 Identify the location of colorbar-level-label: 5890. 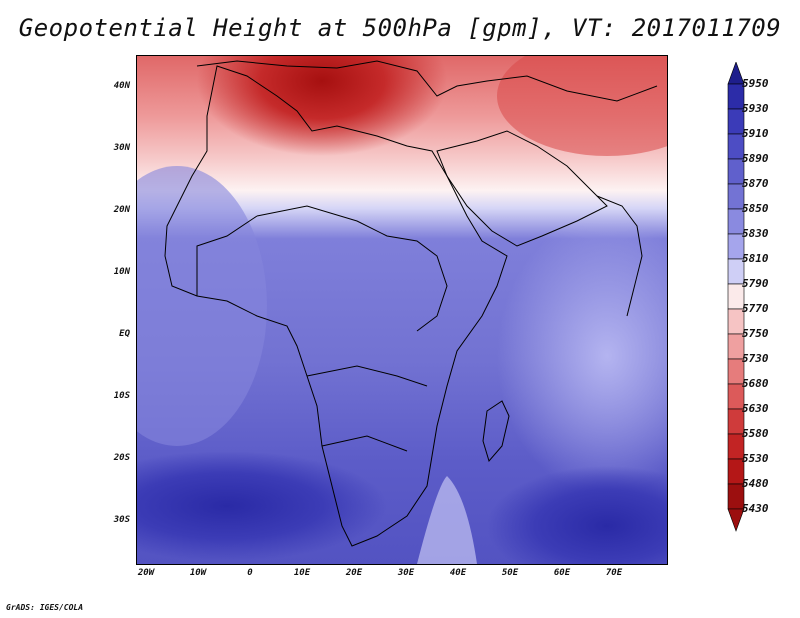
(755, 158).